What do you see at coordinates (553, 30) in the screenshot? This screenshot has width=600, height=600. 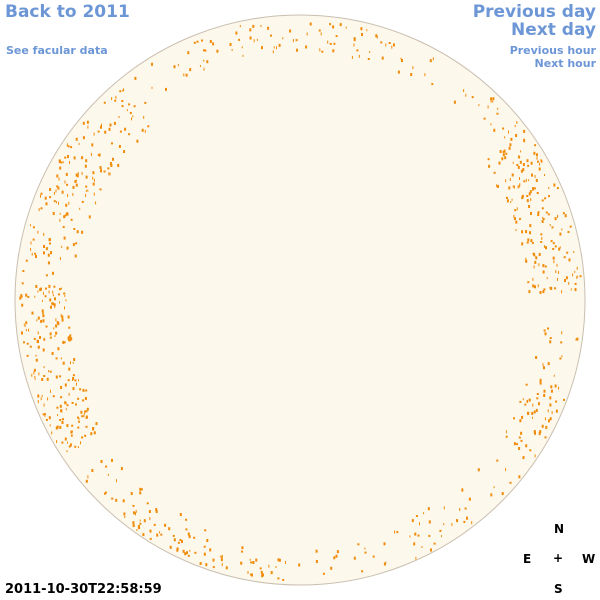 I see `next-day-link: Next day` at bounding box center [553, 30].